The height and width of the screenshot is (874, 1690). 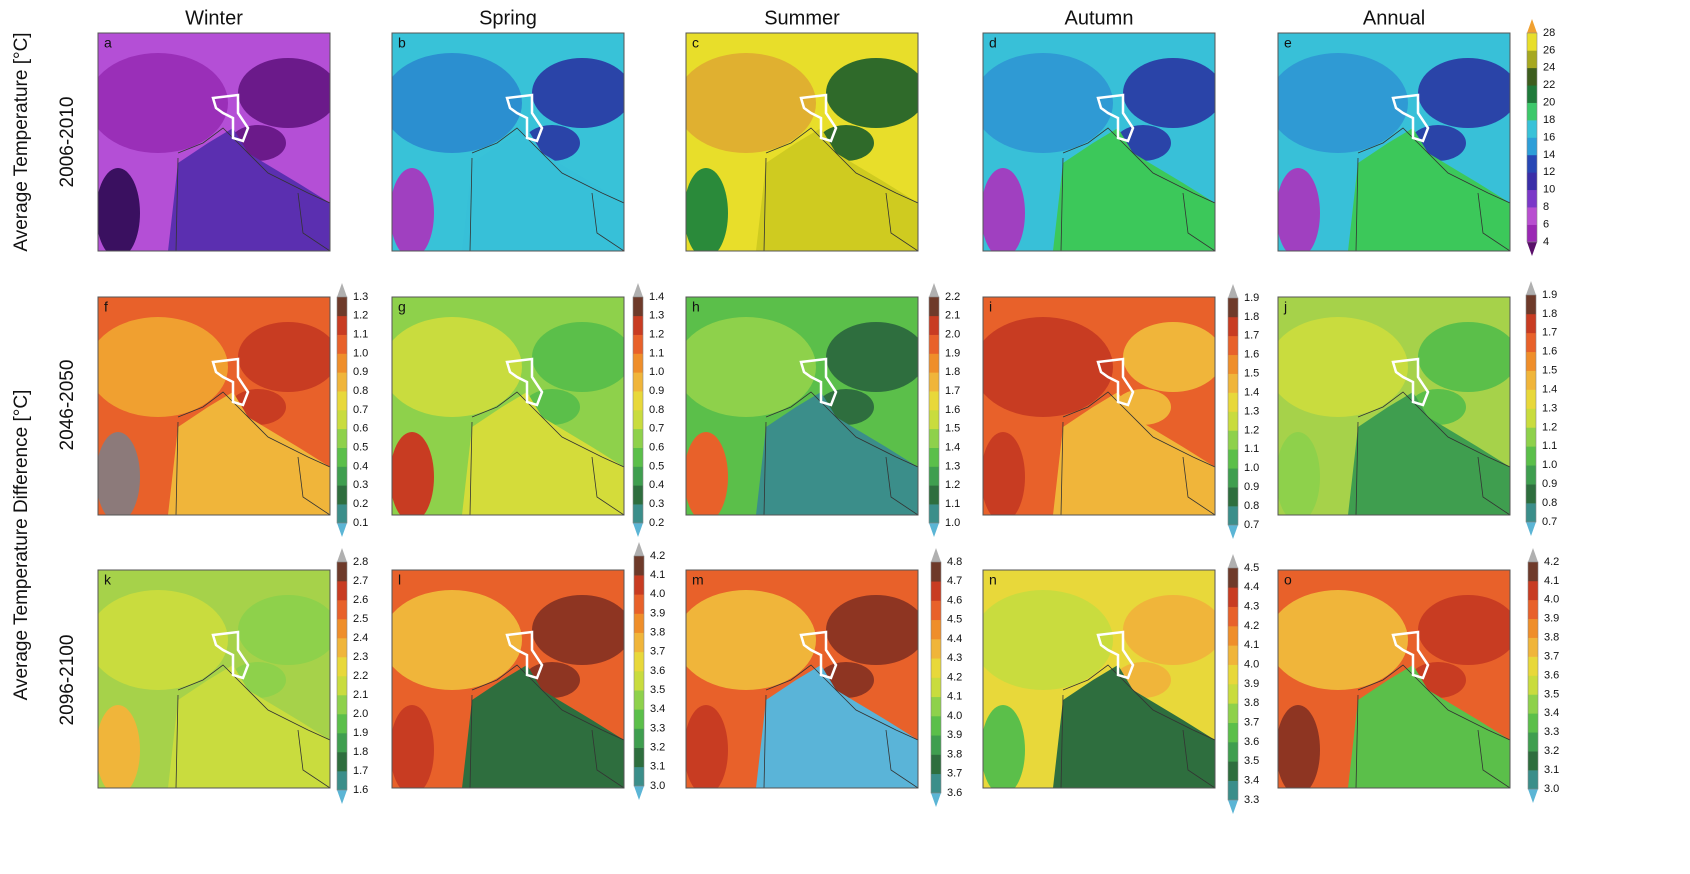 What do you see at coordinates (656, 316) in the screenshot?
I see `colorbar-tick-label: 1.3` at bounding box center [656, 316].